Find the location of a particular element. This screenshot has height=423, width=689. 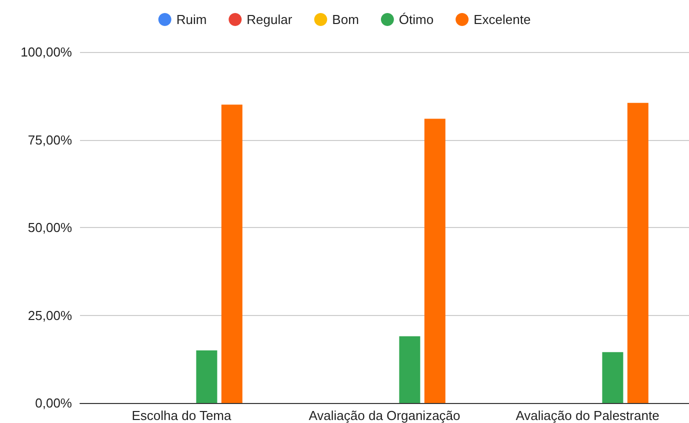

y-tick-label: 0,00% is located at coordinates (53, 403).